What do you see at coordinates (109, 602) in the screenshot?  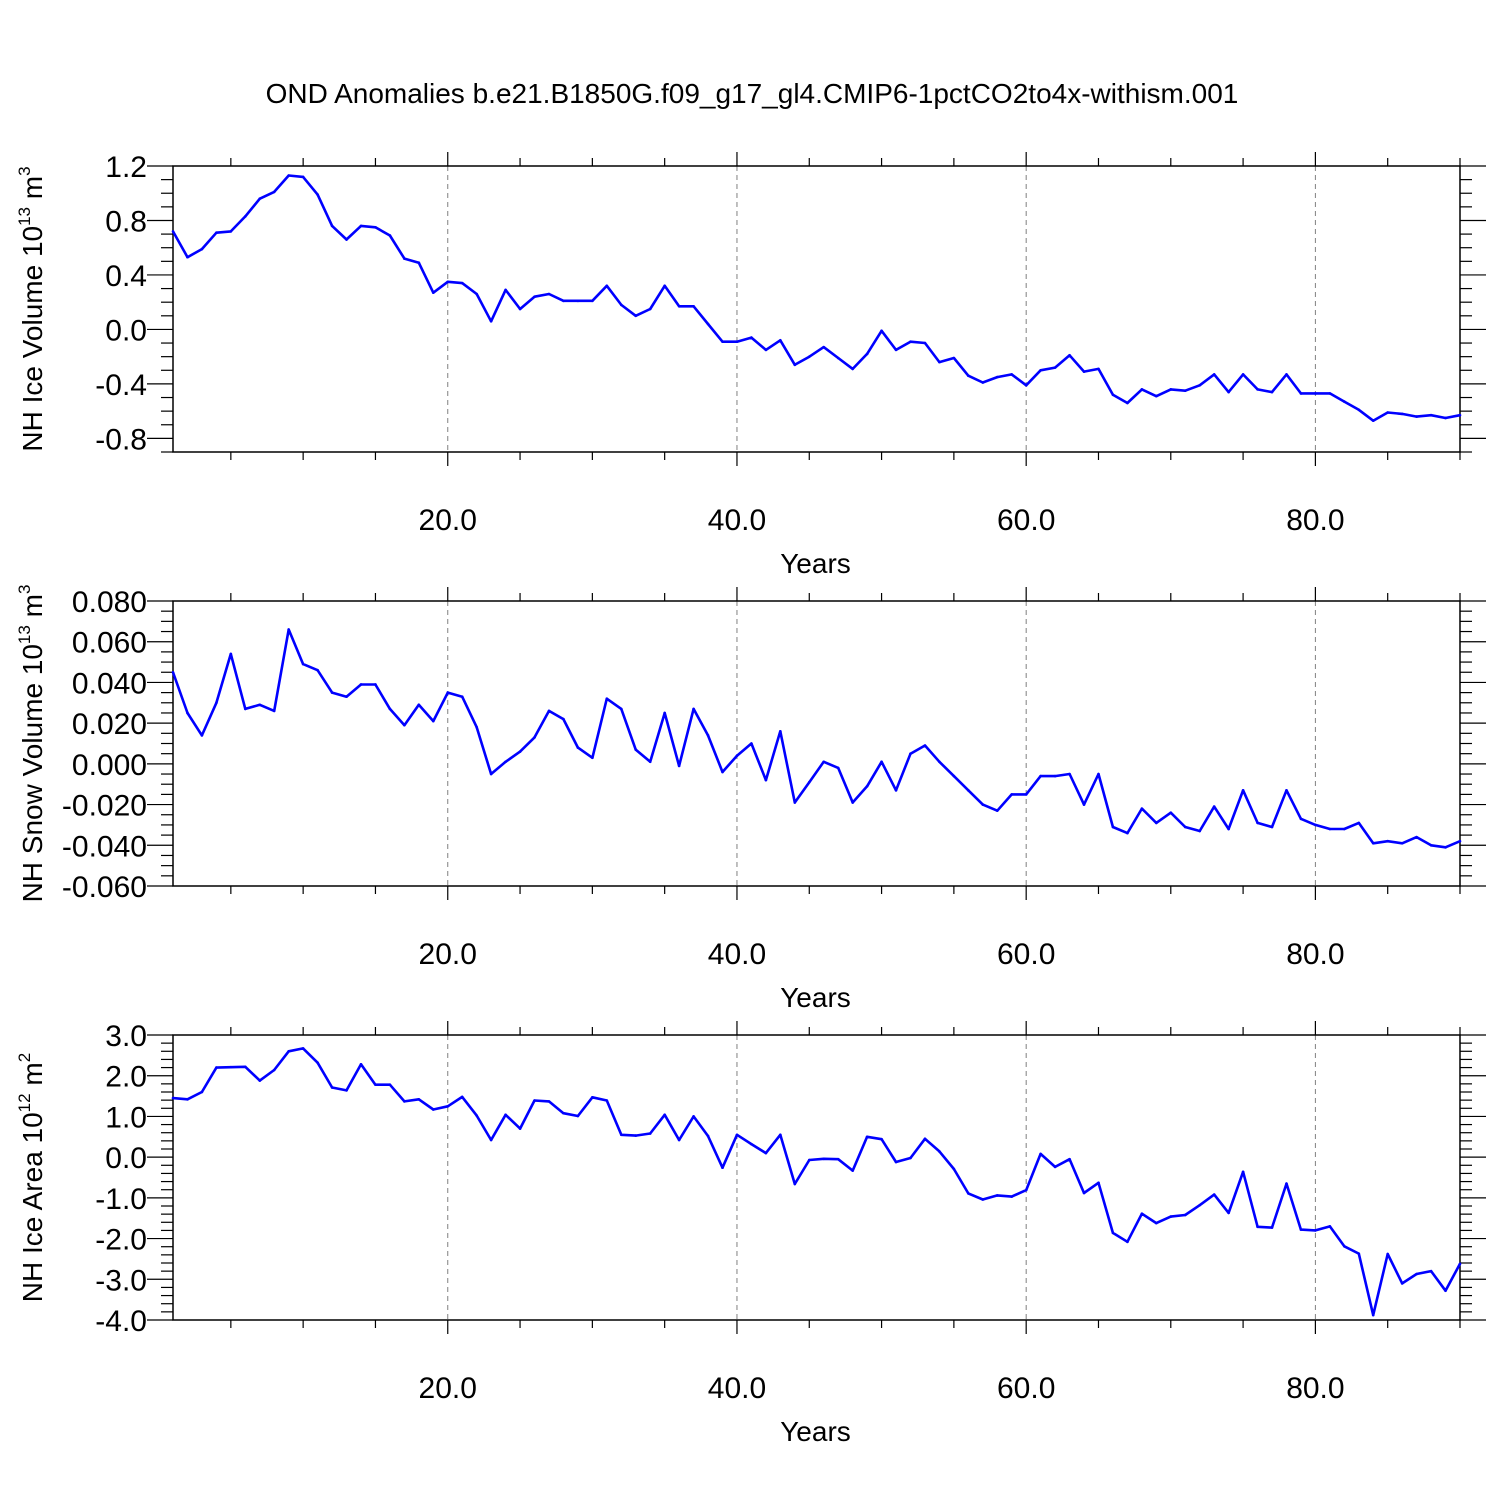 I see `y-tick-label: 0.080` at bounding box center [109, 602].